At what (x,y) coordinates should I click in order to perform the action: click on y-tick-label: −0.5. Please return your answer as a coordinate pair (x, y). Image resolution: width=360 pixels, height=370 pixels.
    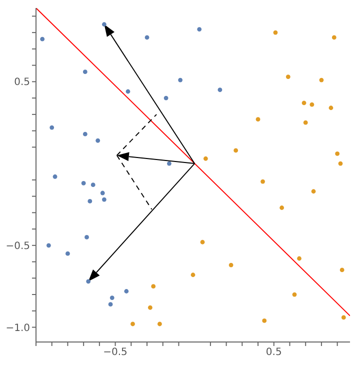
    Looking at the image, I should click on (18, 246).